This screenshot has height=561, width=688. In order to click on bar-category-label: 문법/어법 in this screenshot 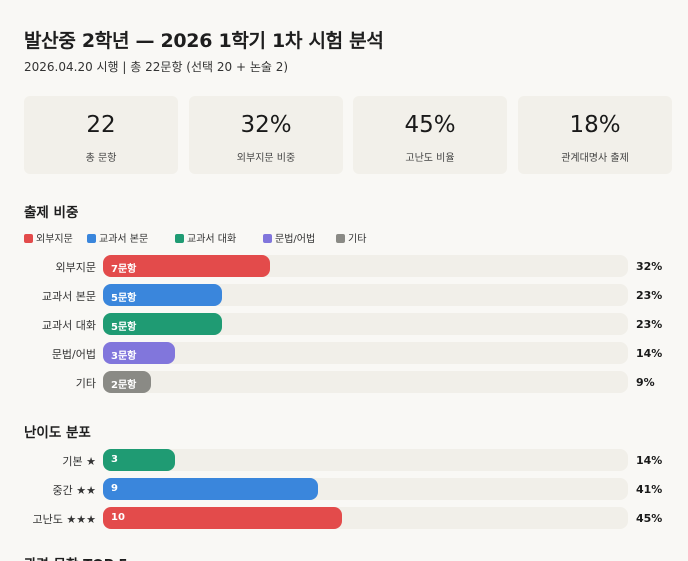, I will do `click(73, 354)`.